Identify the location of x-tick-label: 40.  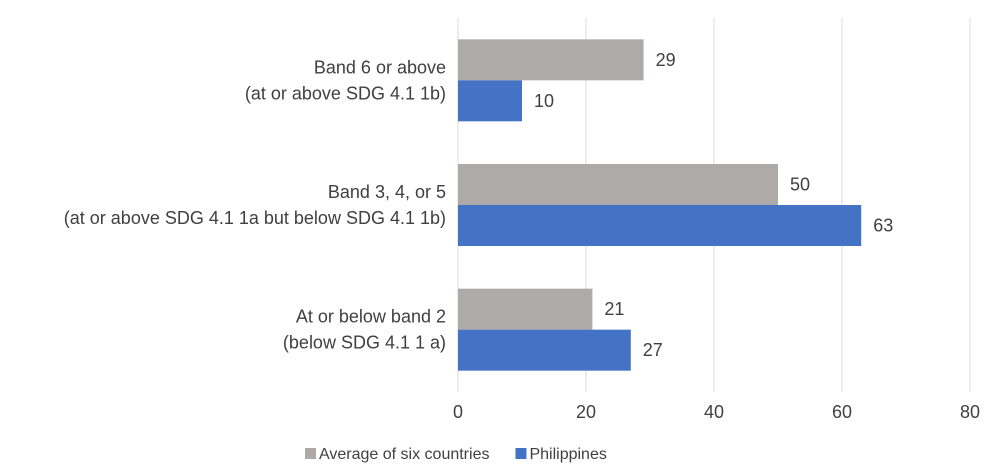
(714, 412).